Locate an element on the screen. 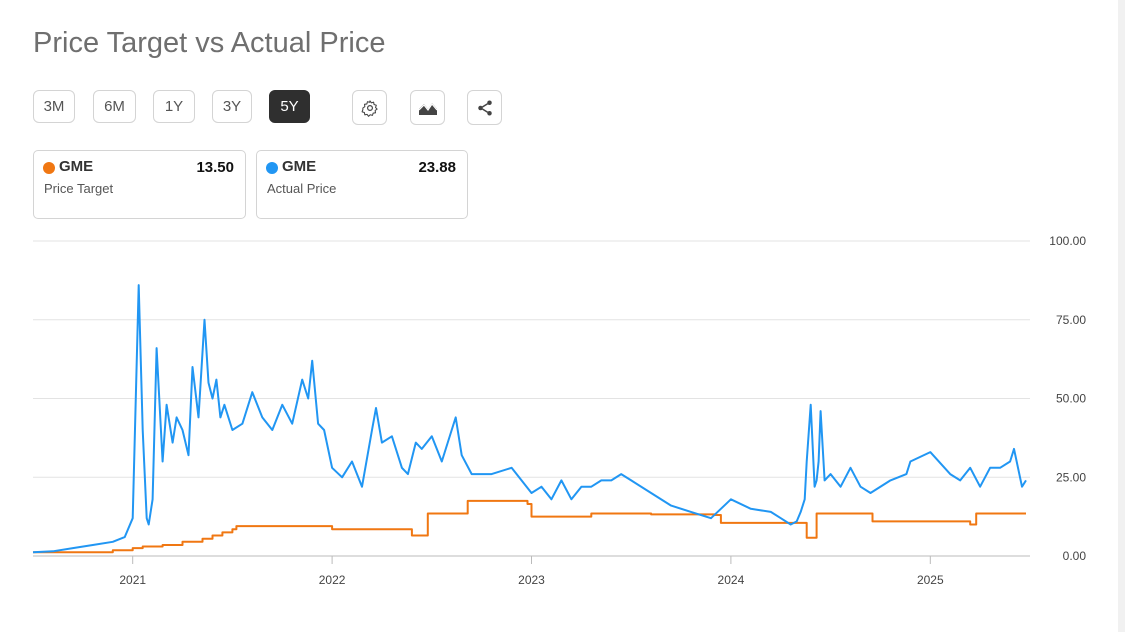  chart-type-icon is located at coordinates (427, 108).